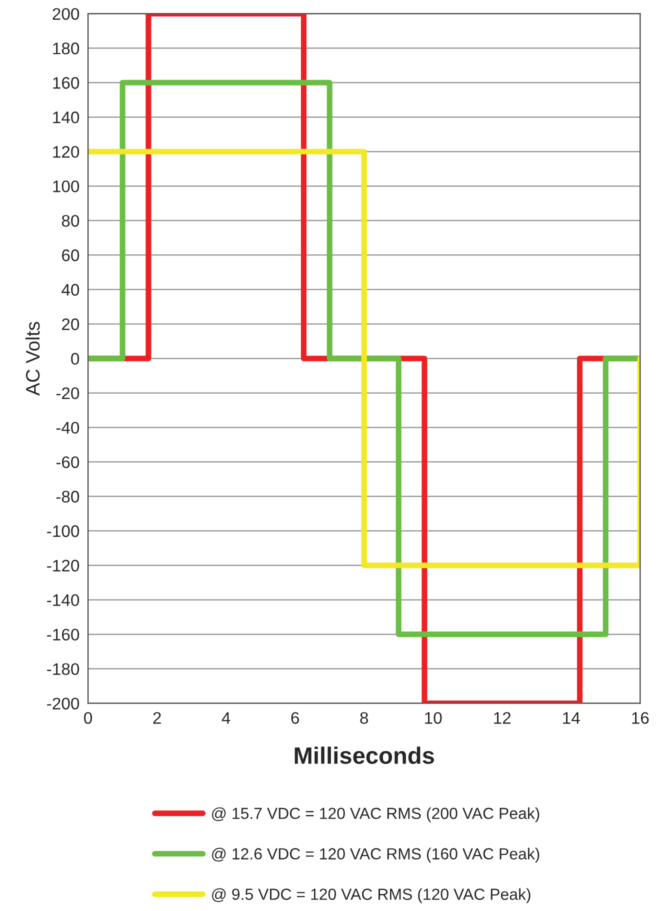 The width and height of the screenshot is (662, 911). Describe the element at coordinates (68, 393) in the screenshot. I see `y-tick-label: -20` at that location.